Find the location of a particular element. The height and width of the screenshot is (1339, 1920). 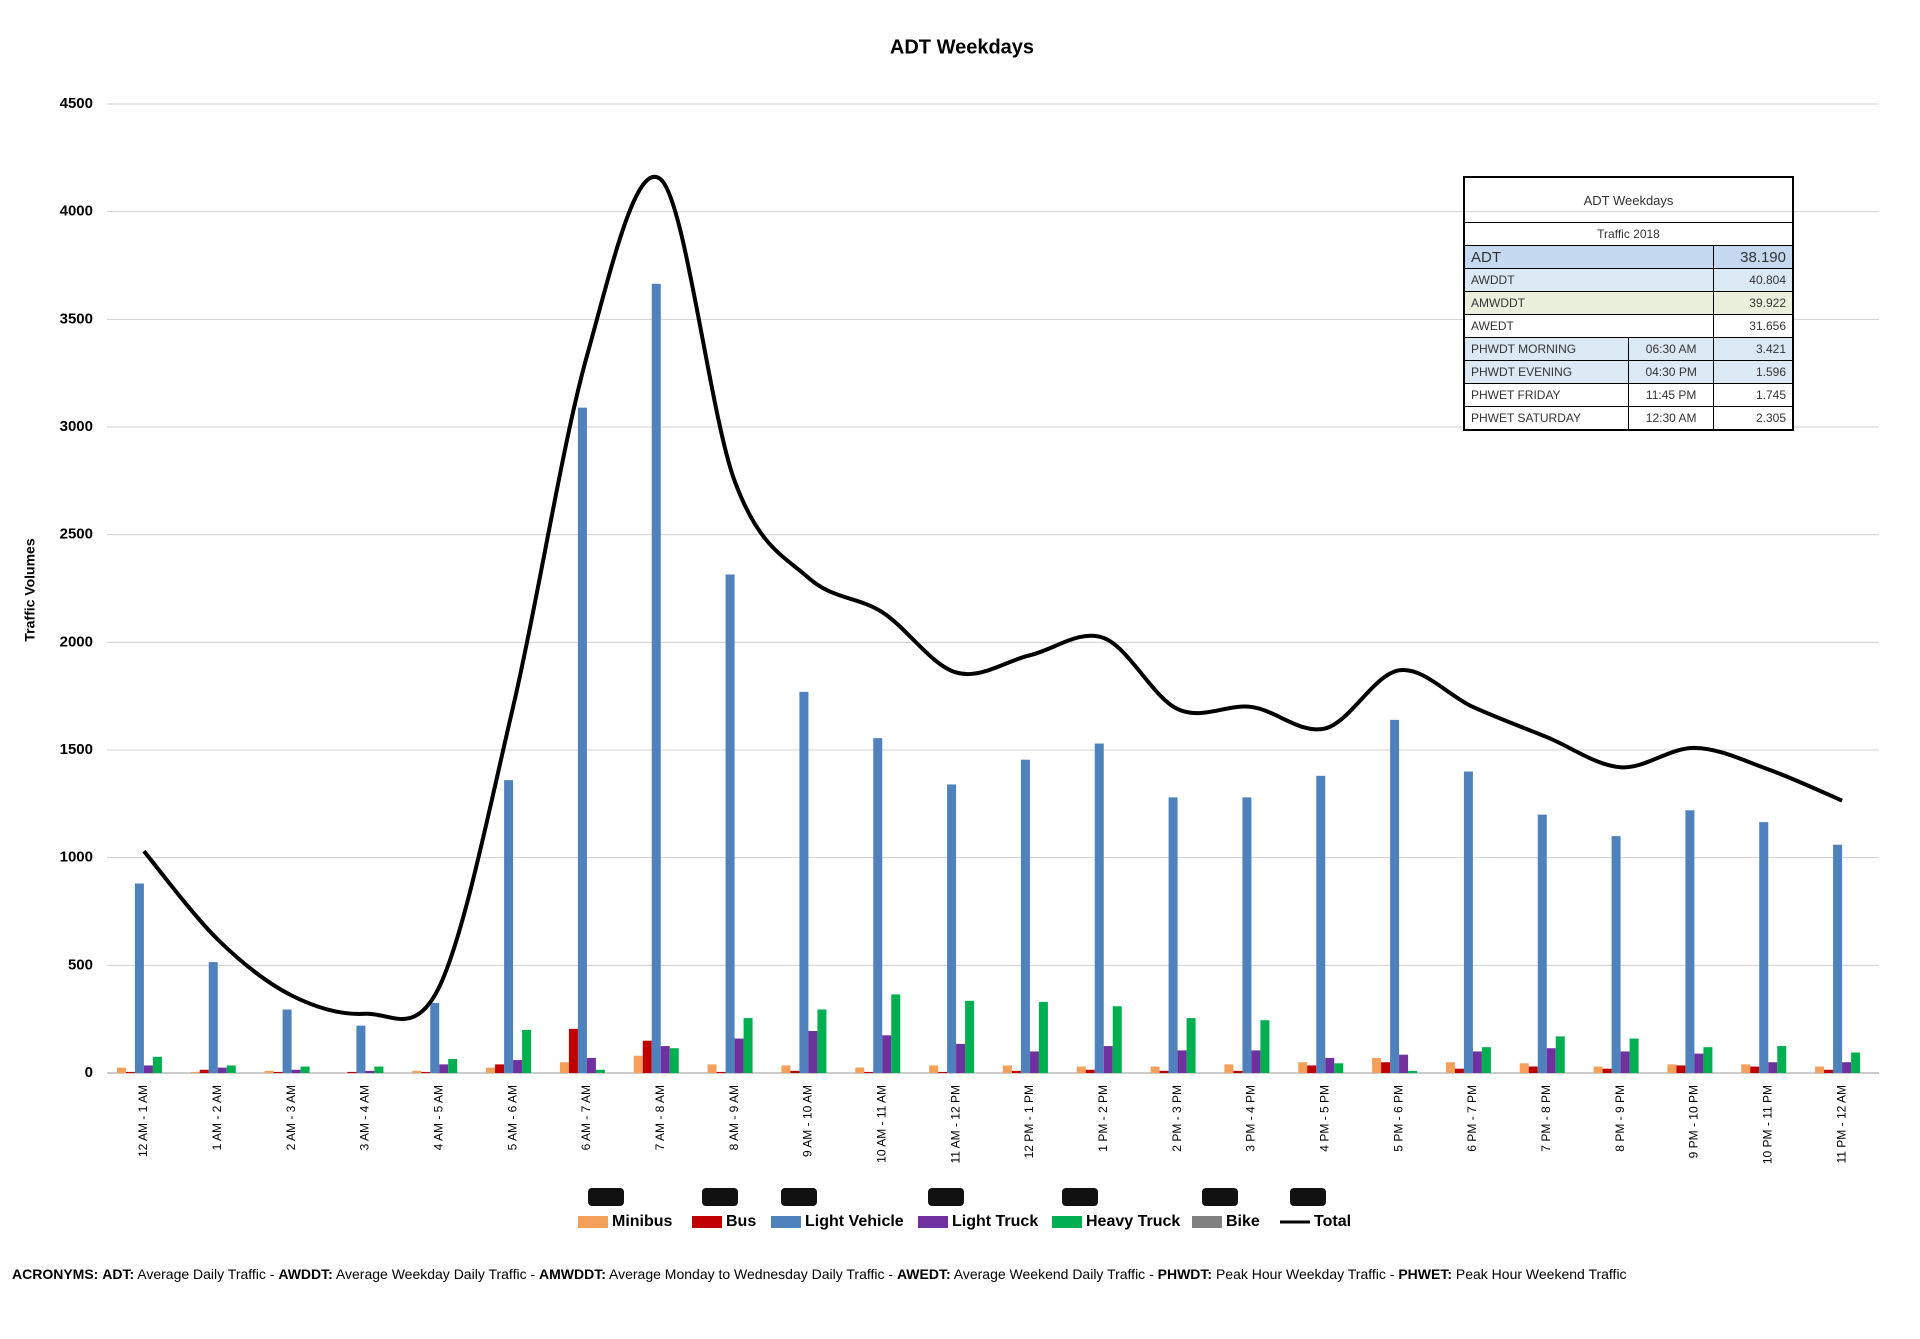

table-cell: PHWET SATURDAY is located at coordinates (1546, 418).